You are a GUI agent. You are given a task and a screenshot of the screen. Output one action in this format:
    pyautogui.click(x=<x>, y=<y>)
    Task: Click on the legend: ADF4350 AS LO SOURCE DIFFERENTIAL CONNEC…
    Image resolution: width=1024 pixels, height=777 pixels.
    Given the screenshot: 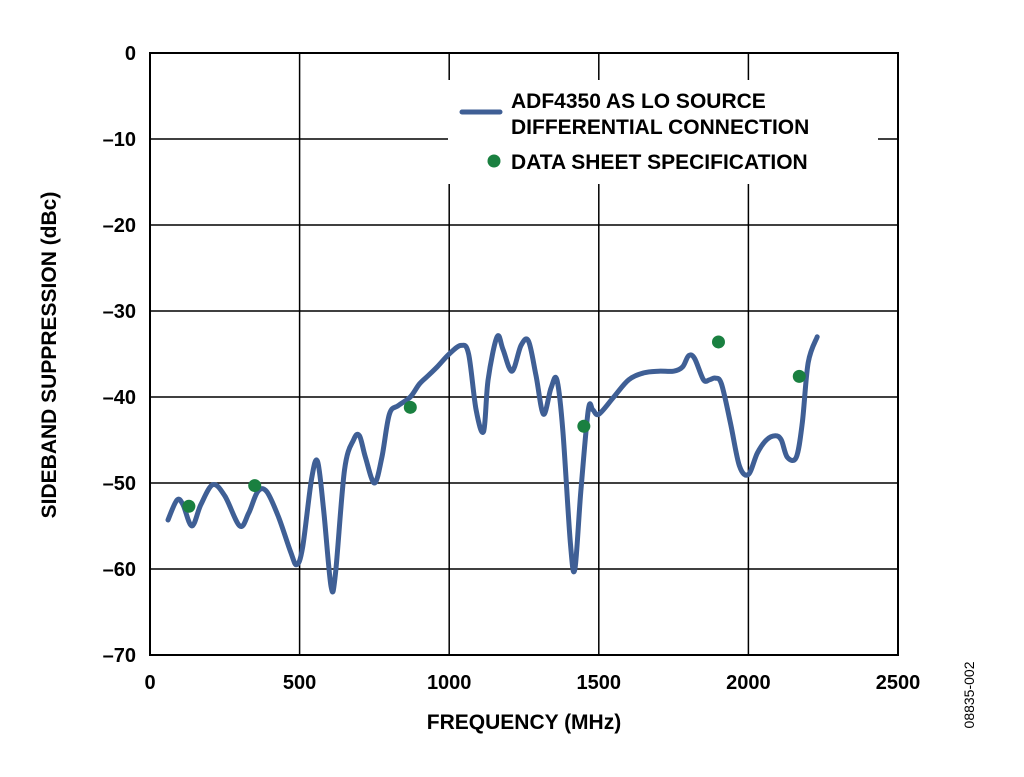 What is the action you would take?
    pyautogui.click(x=663, y=132)
    